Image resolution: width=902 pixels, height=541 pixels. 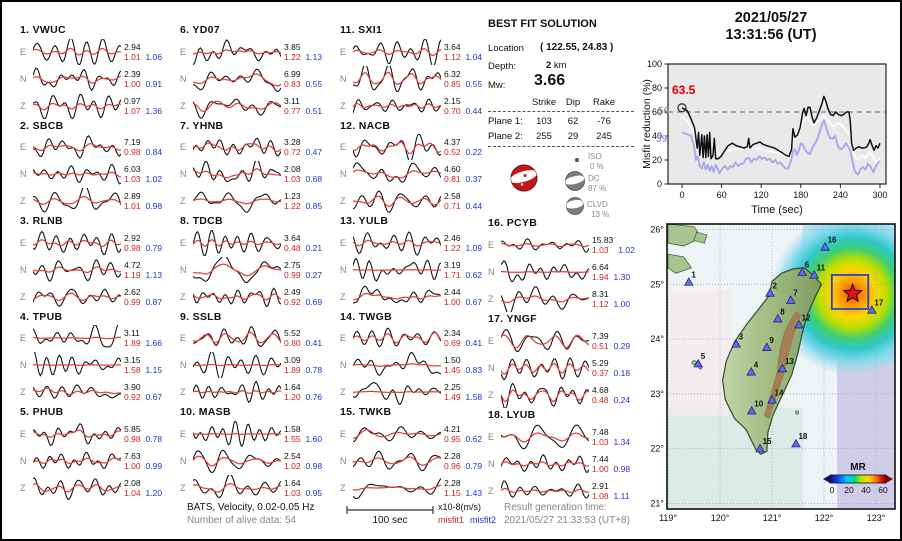 I want to click on metrics: 3.09 1.89 0.78, so click(x=303, y=365).